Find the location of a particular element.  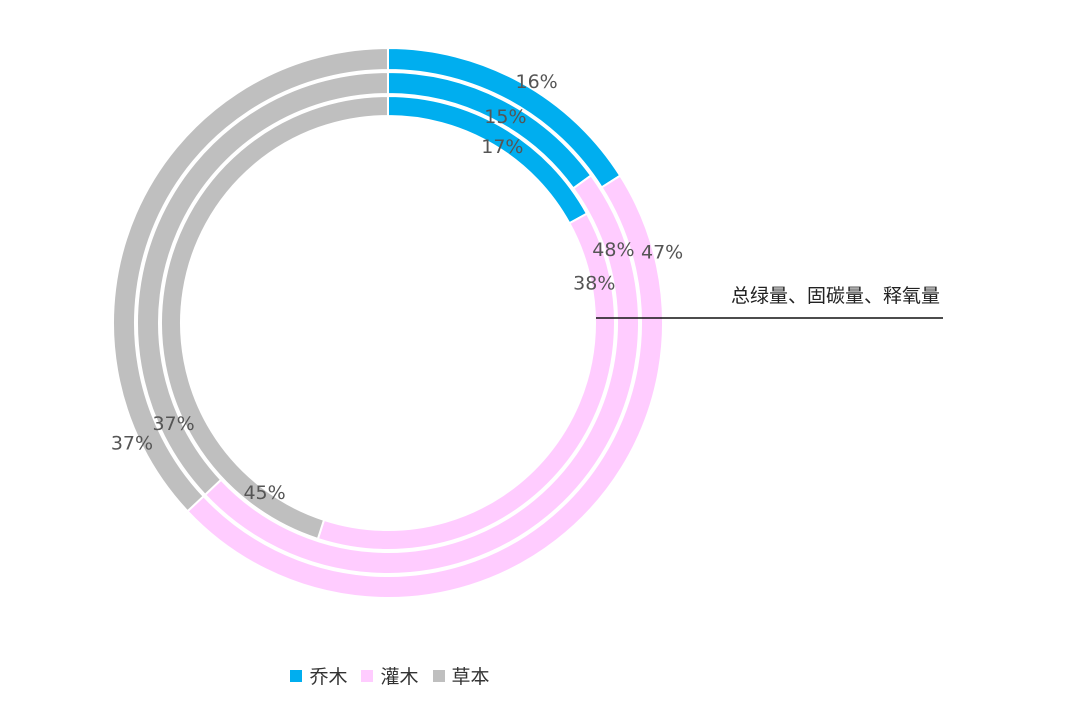

ring-0-label-2: 37% is located at coordinates (132, 443).